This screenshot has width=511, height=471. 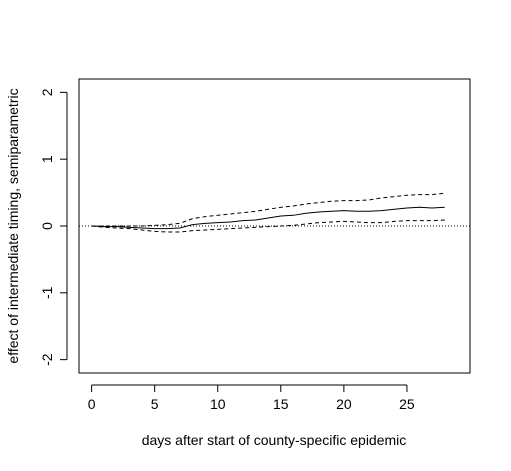 I want to click on x-tick-label: 20, so click(x=344, y=404).